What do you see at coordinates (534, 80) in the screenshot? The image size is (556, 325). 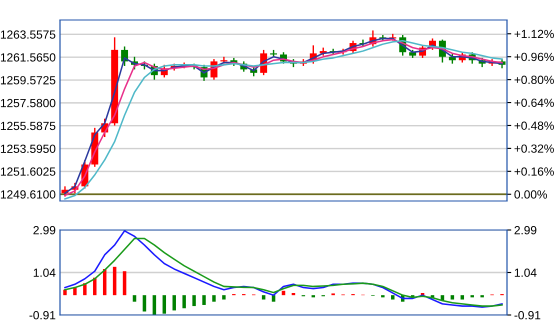 I see `y2-tick-label: +0.80%` at bounding box center [534, 80].